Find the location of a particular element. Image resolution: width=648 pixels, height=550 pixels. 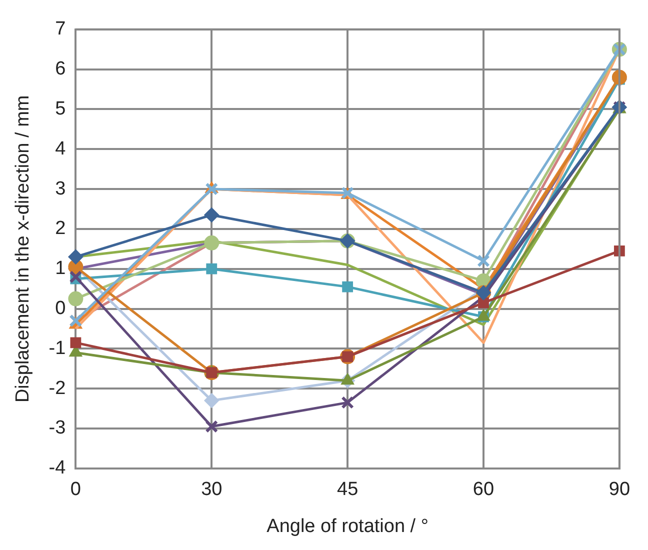

x-tick-label: 60 is located at coordinates (483, 489).